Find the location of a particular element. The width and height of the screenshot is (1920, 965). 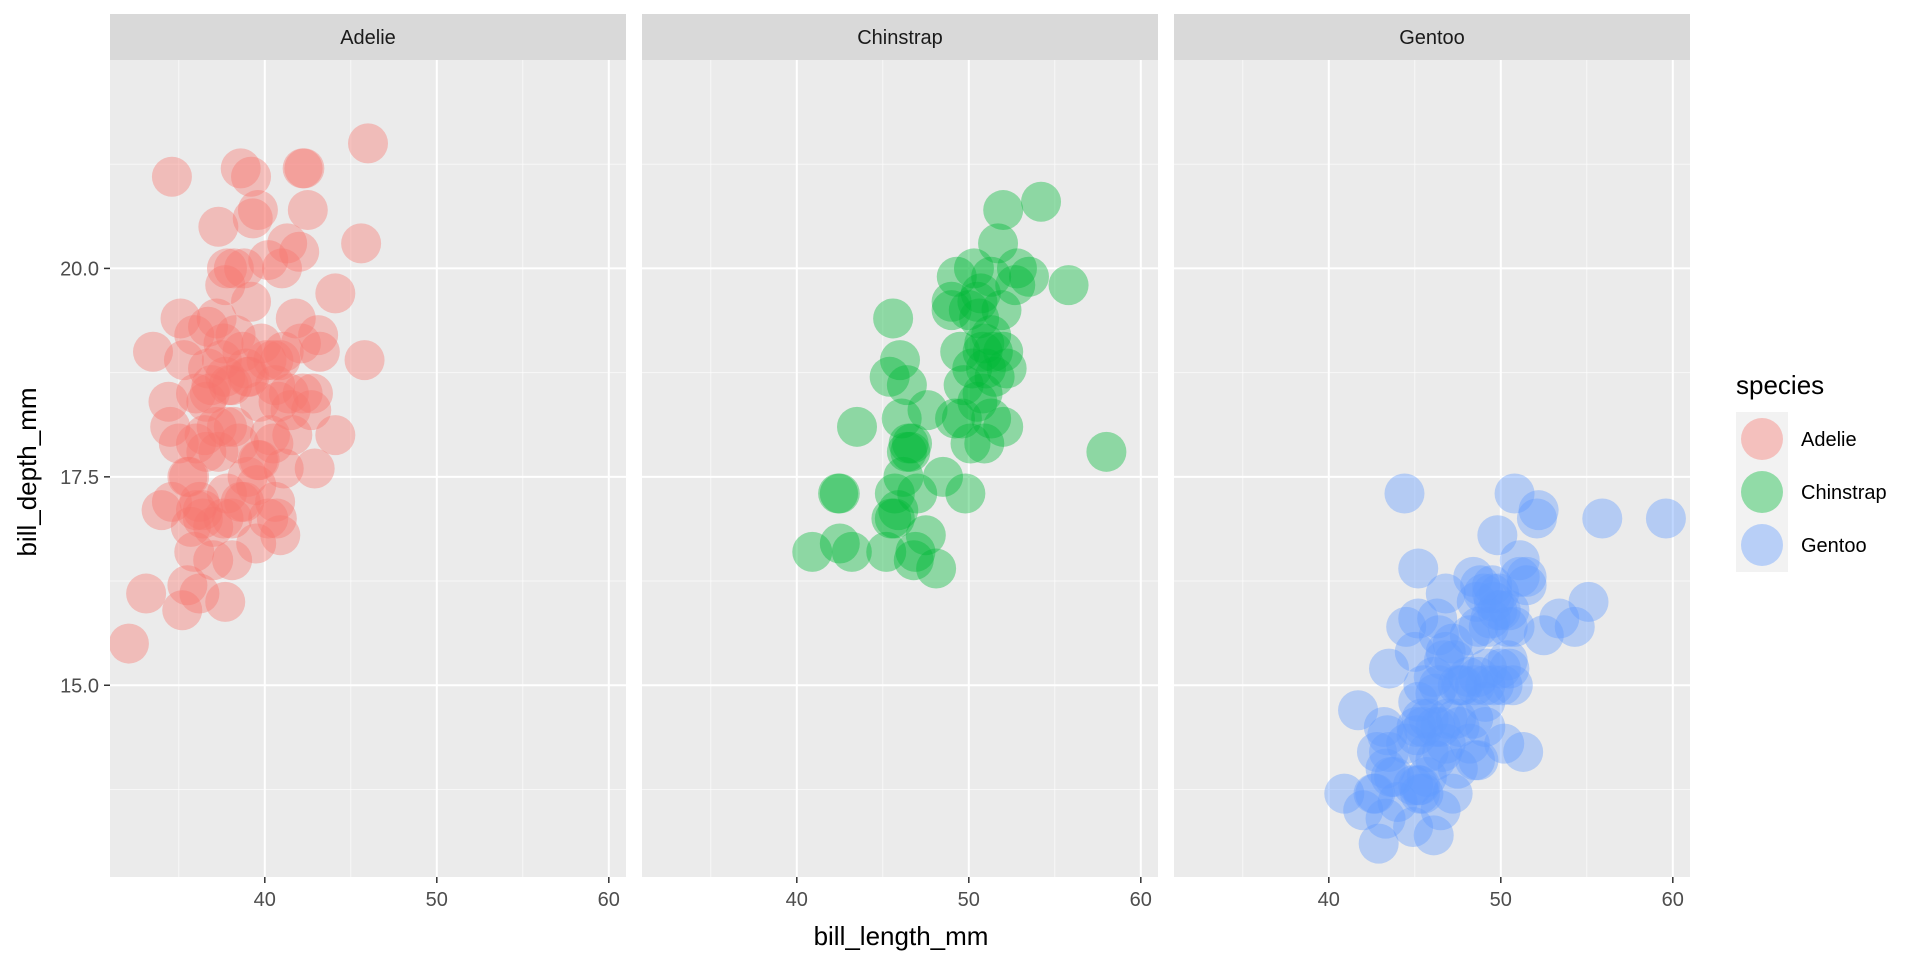

legend: species Adelie Chinstrap Gentoo is located at coordinates (1811, 471).